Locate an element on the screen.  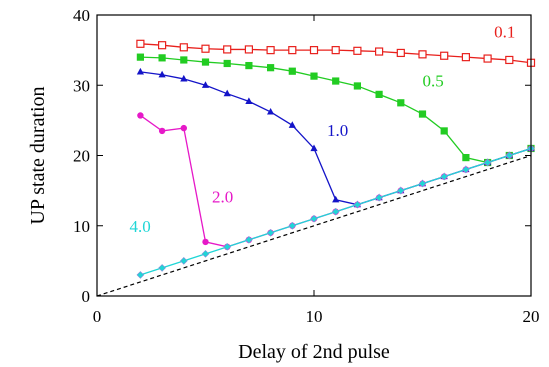
y-axis-title: UP state duration is located at coordinates (38, 155).